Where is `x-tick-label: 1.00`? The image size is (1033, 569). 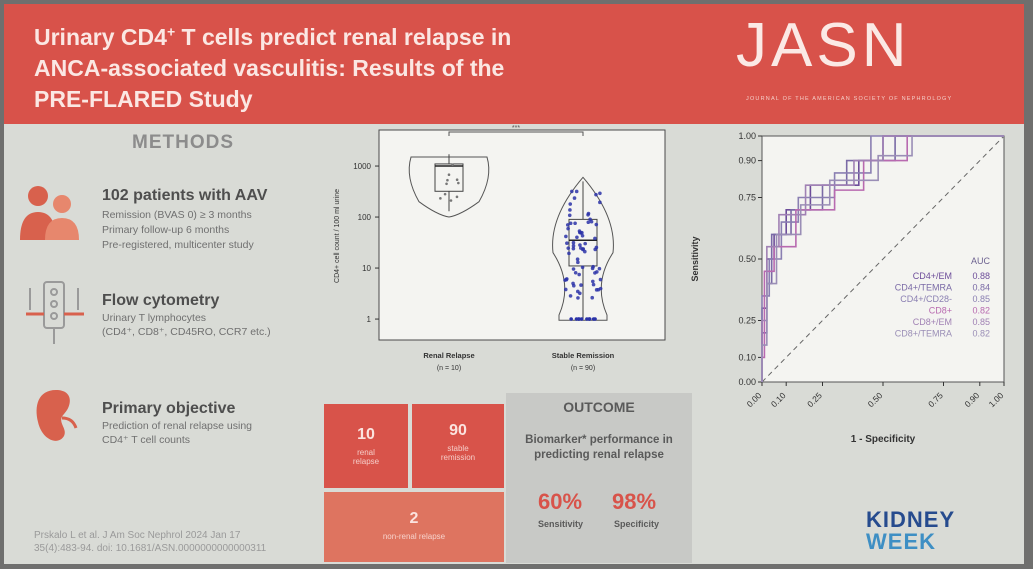 x-tick-label: 1.00 is located at coordinates (996, 399).